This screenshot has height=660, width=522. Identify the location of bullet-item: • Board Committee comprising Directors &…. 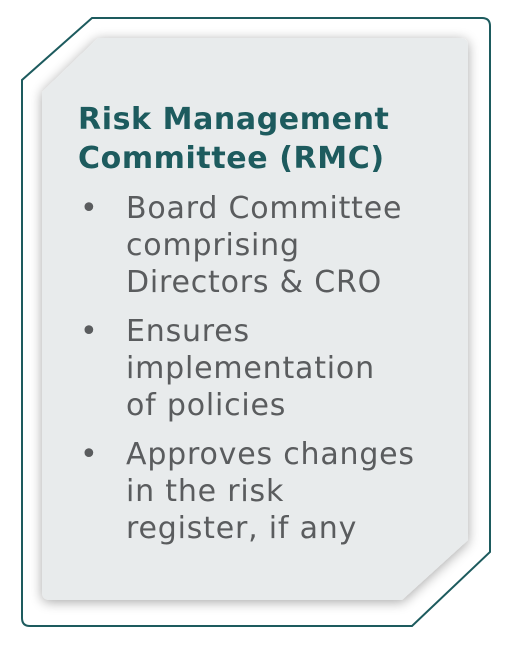
(268, 245).